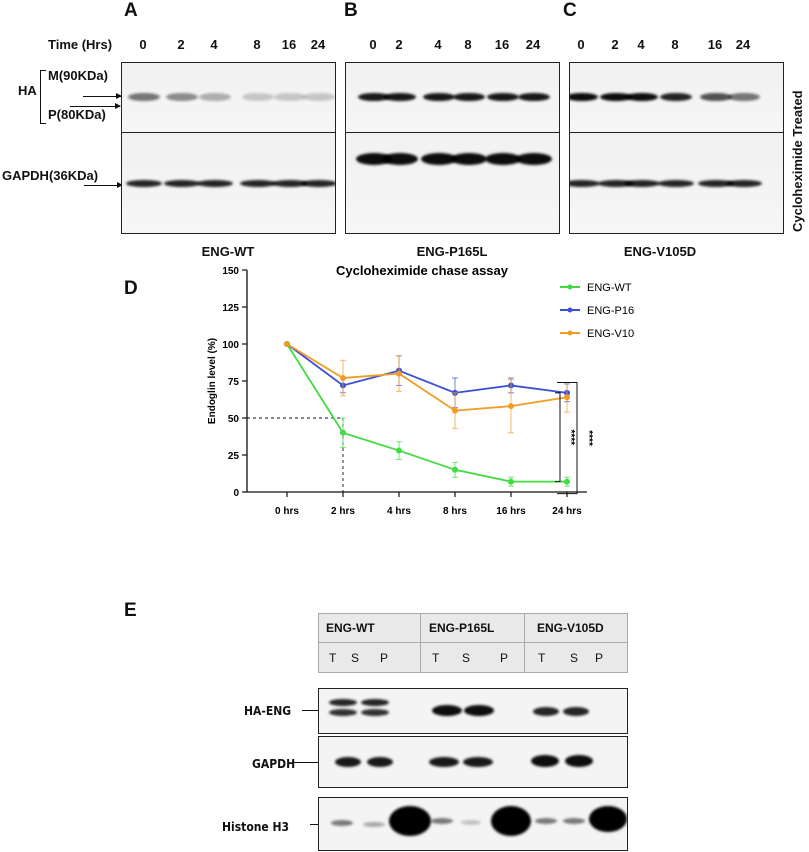 Image resolution: width=809 pixels, height=852 pixels. I want to click on group-label-eng-v105d: ENG-V105D, so click(570, 628).